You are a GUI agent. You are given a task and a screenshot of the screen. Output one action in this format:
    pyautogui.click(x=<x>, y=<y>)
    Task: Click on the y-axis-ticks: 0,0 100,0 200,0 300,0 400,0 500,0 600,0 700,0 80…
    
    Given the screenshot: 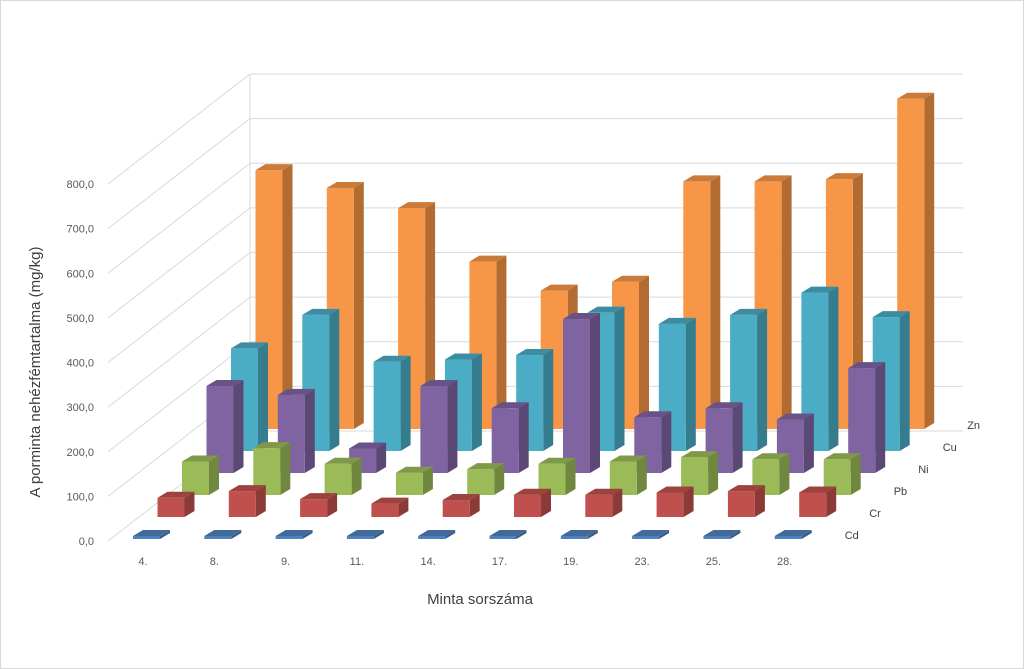 What is the action you would take?
    pyautogui.click(x=80, y=363)
    